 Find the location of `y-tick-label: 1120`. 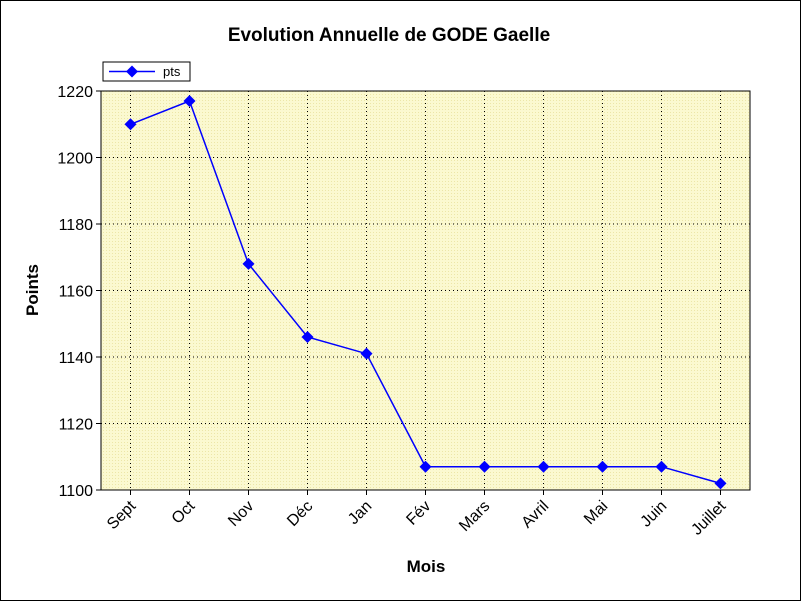

y-tick-label: 1120 is located at coordinates (76, 425).